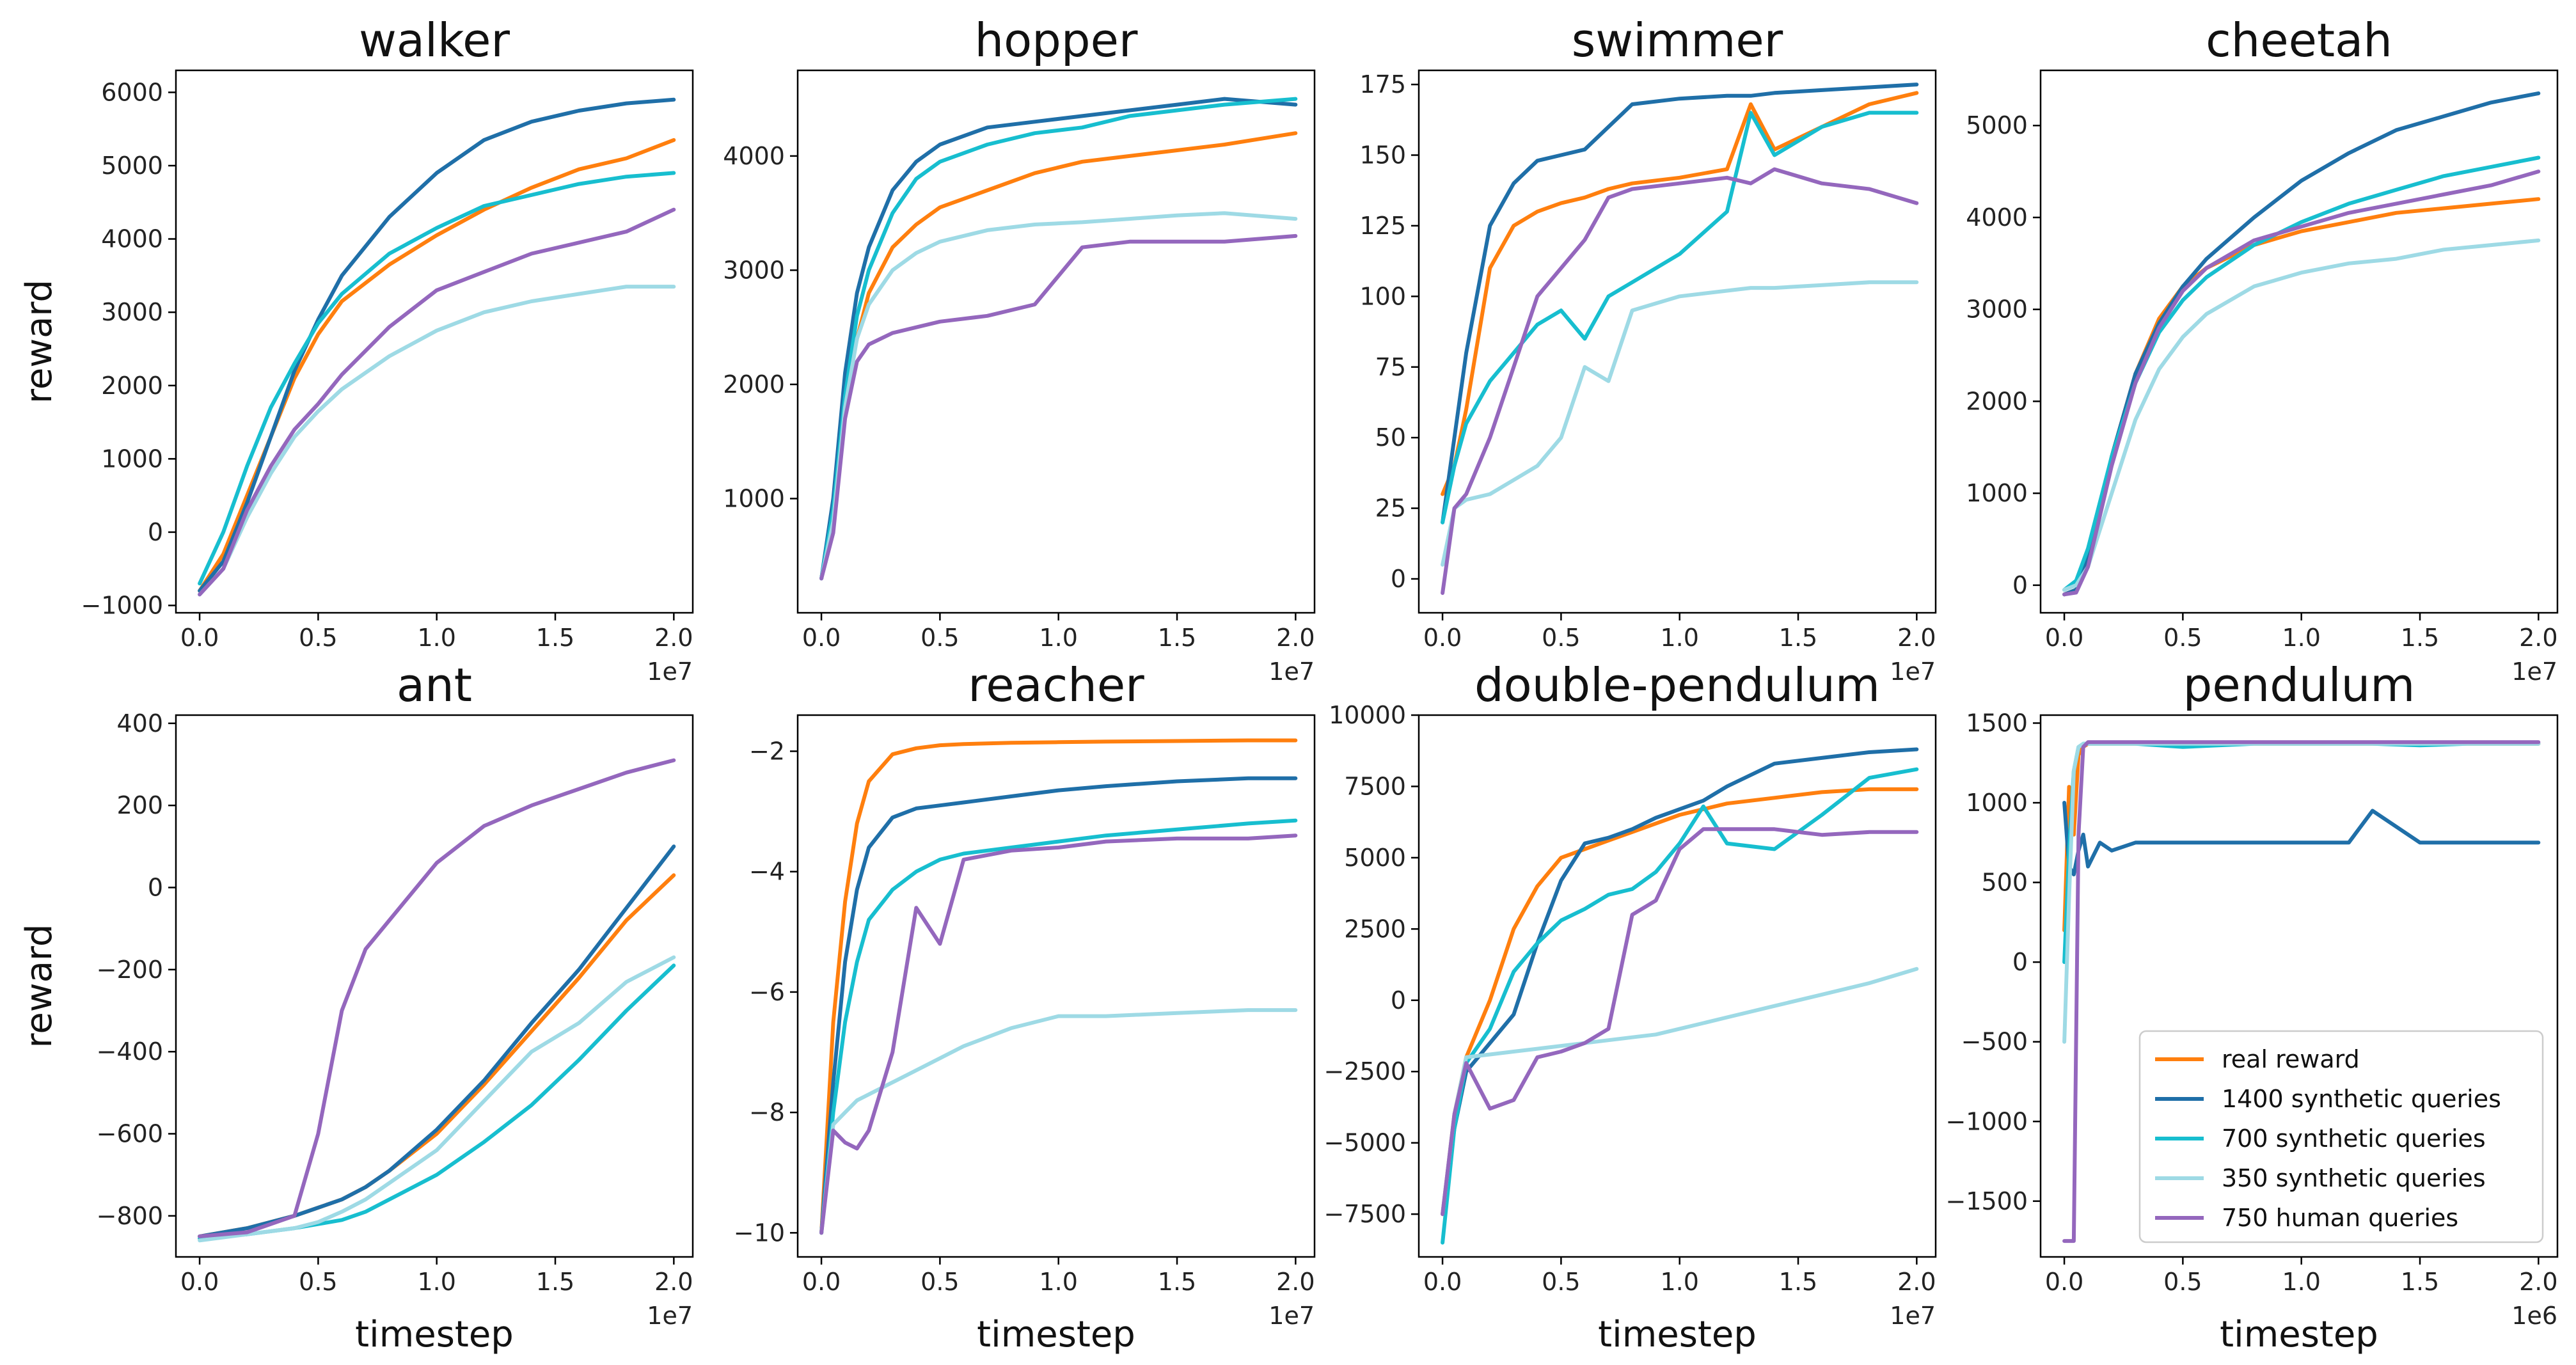 This screenshot has width=2576, height=1365. I want to click on series-line-reacher-350-synthetic-queries, so click(1058, 1121).